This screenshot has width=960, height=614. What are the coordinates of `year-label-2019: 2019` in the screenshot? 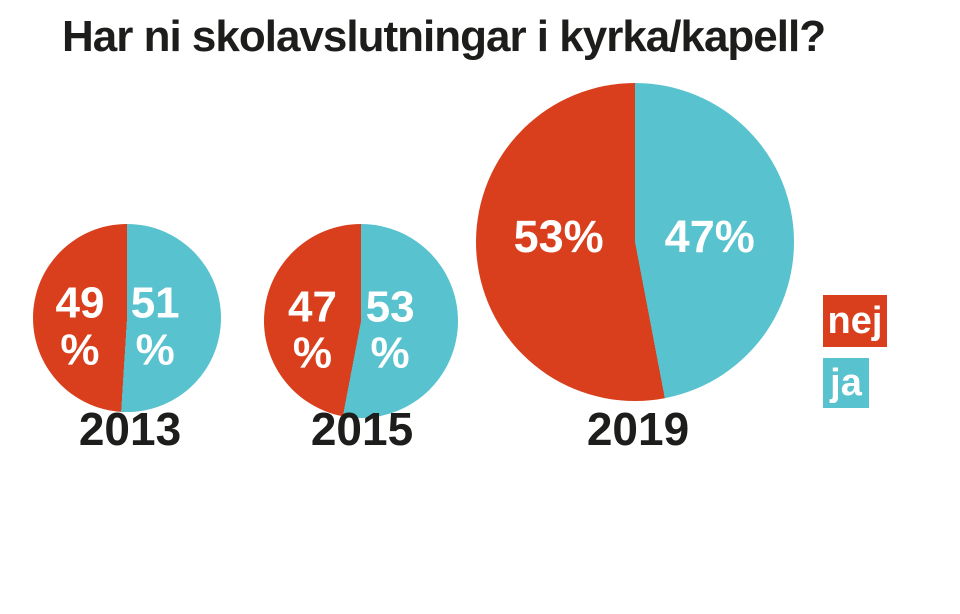 It's located at (638, 429).